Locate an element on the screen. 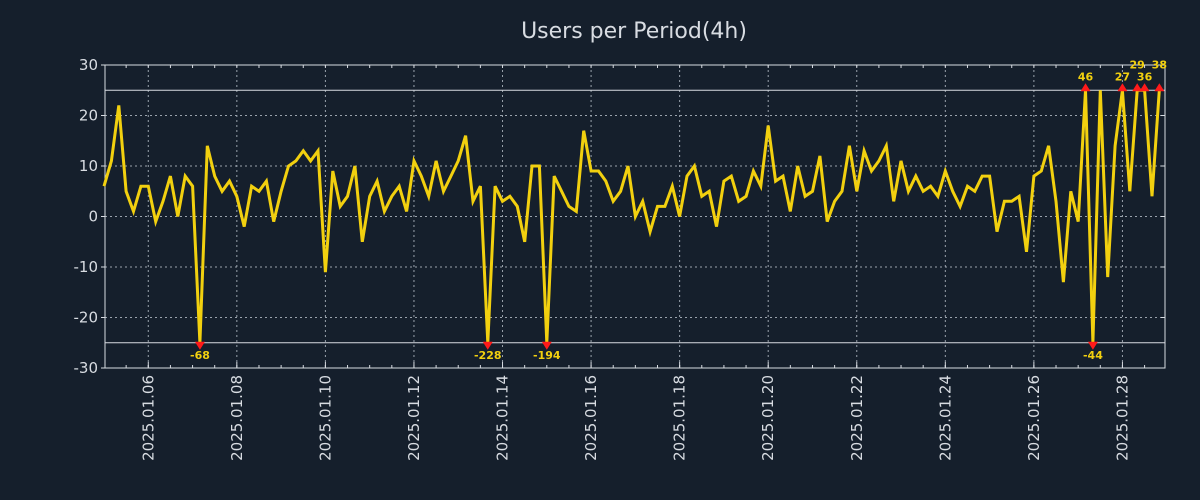 This screenshot has height=500, width=1200. y-tick-label: -10 is located at coordinates (86, 267).